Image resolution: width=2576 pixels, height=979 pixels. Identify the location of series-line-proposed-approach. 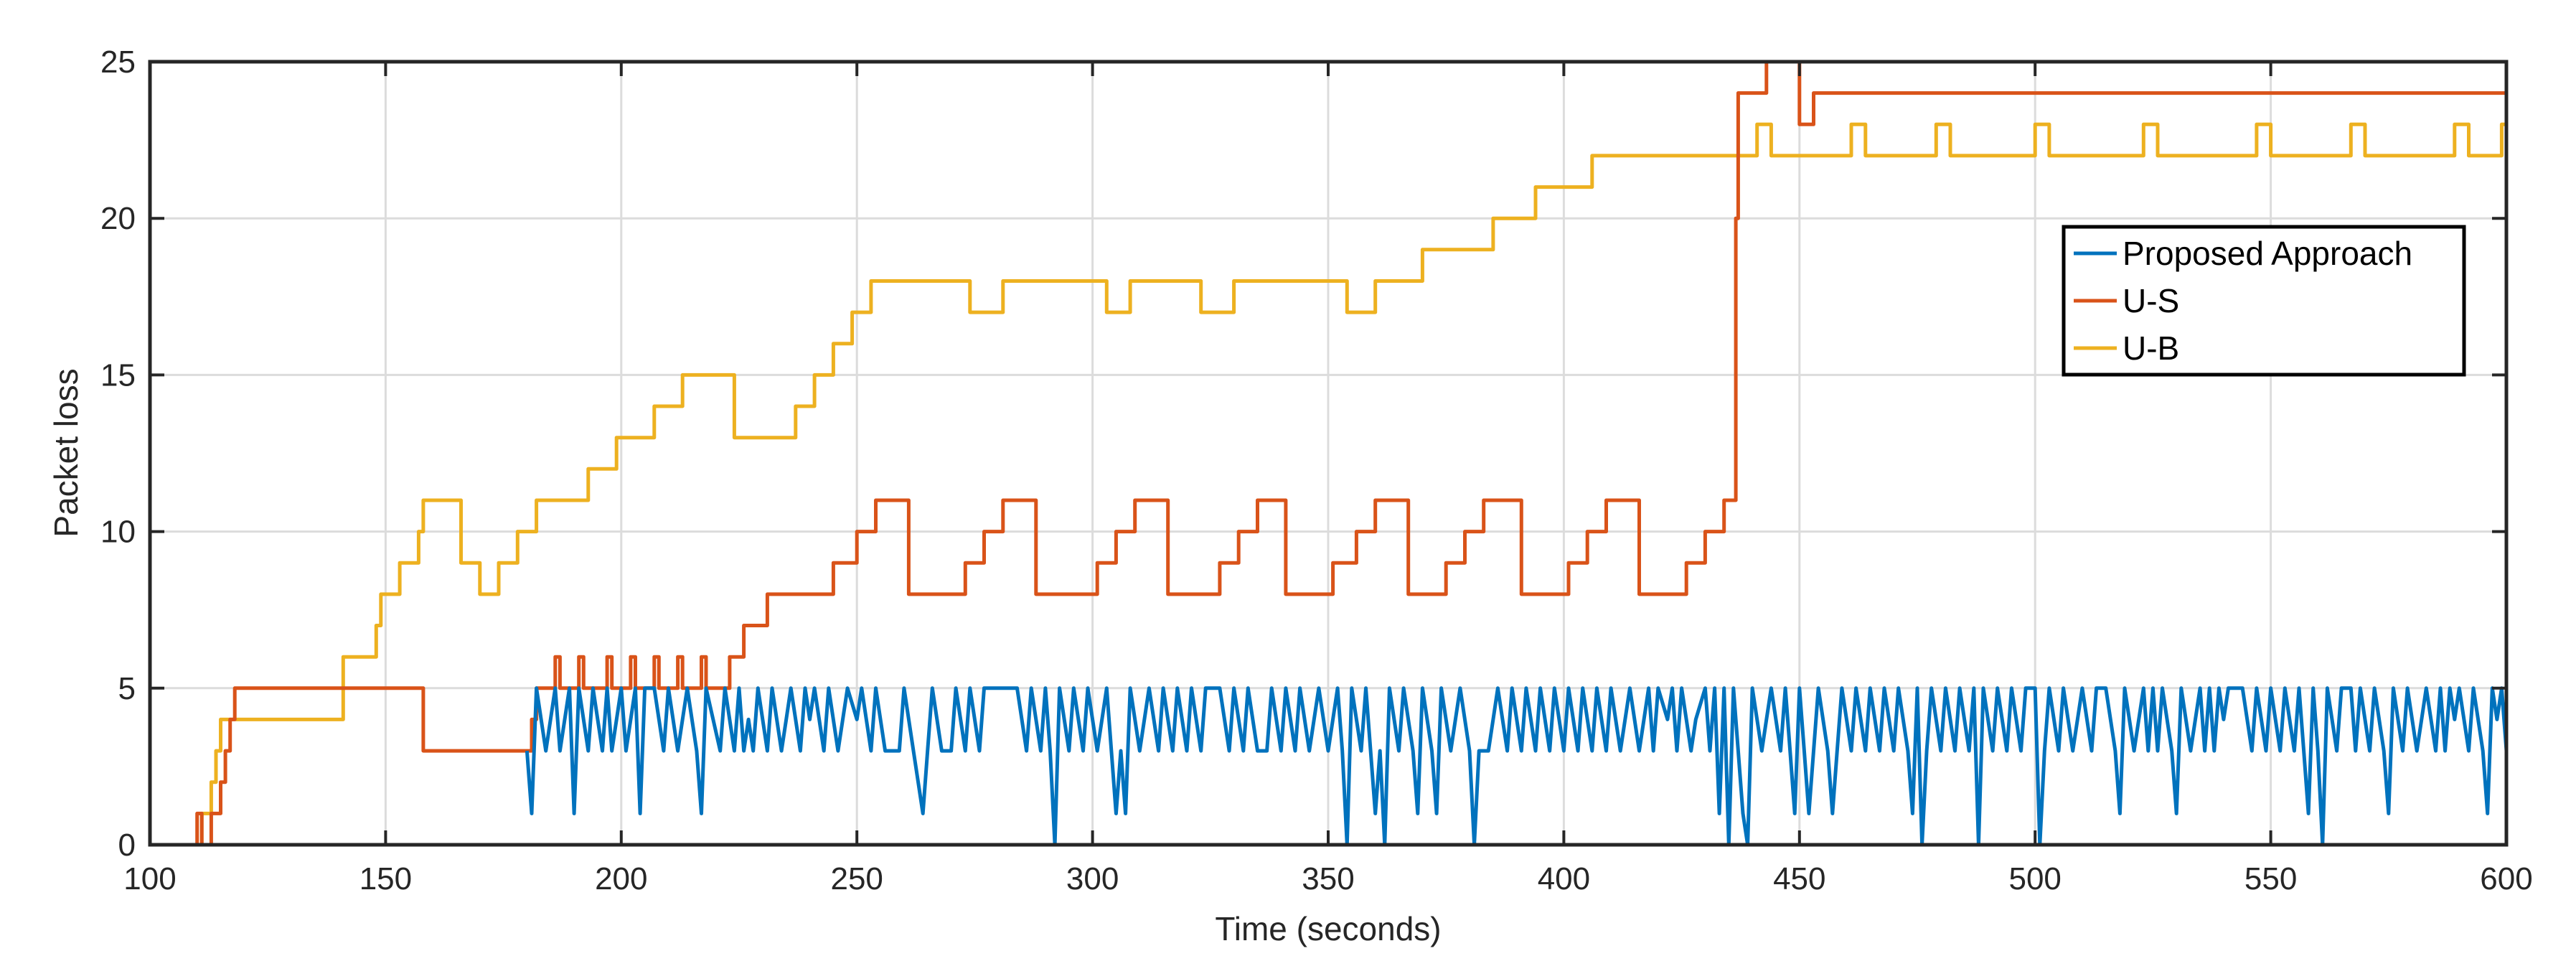
(1517, 767).